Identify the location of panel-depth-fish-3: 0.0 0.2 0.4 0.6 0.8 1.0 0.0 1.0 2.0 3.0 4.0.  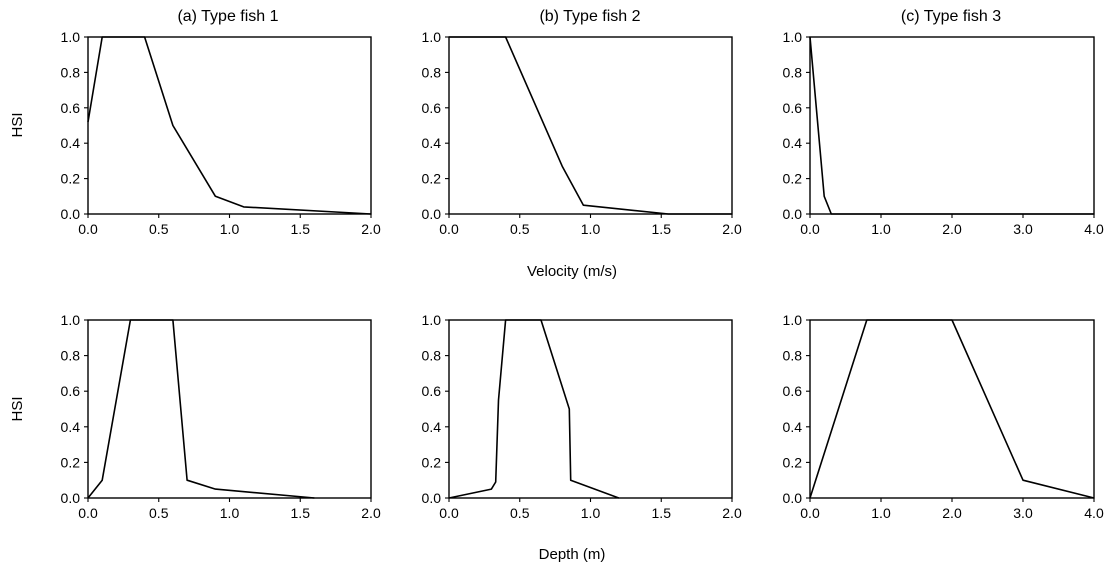
(943, 416).